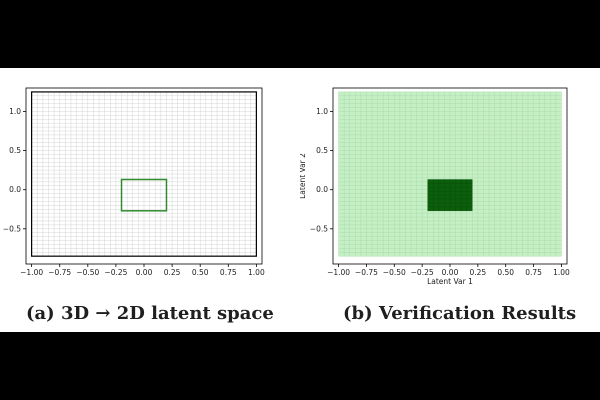 The width and height of the screenshot is (600, 400). What do you see at coordinates (460, 313) in the screenshot?
I see `caption-verification-results: (b) Verification Results` at bounding box center [460, 313].